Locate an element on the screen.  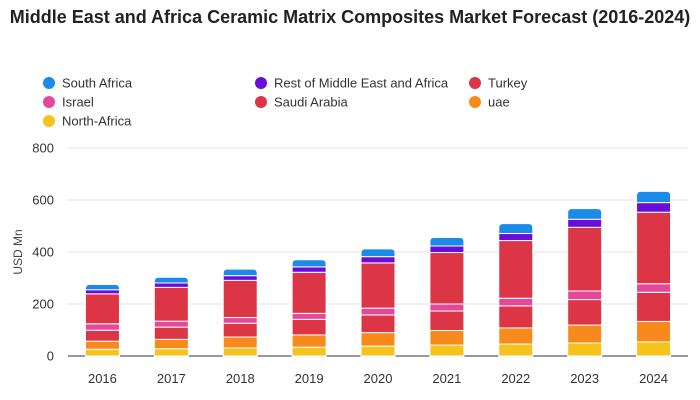
bar-stack-2019 is located at coordinates (309, 308).